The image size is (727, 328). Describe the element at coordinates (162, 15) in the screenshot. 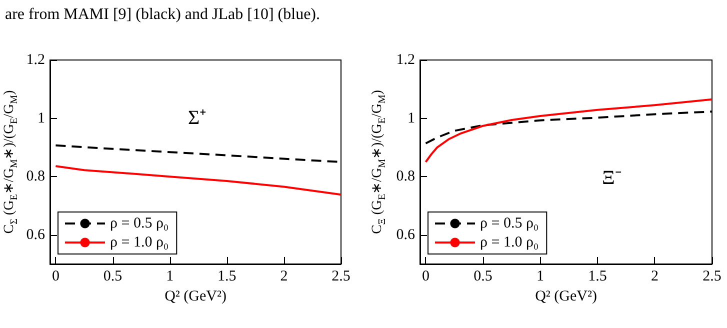

I see `text: are from MAMI [9] (black) and JLab [10] (blue).` at that location.